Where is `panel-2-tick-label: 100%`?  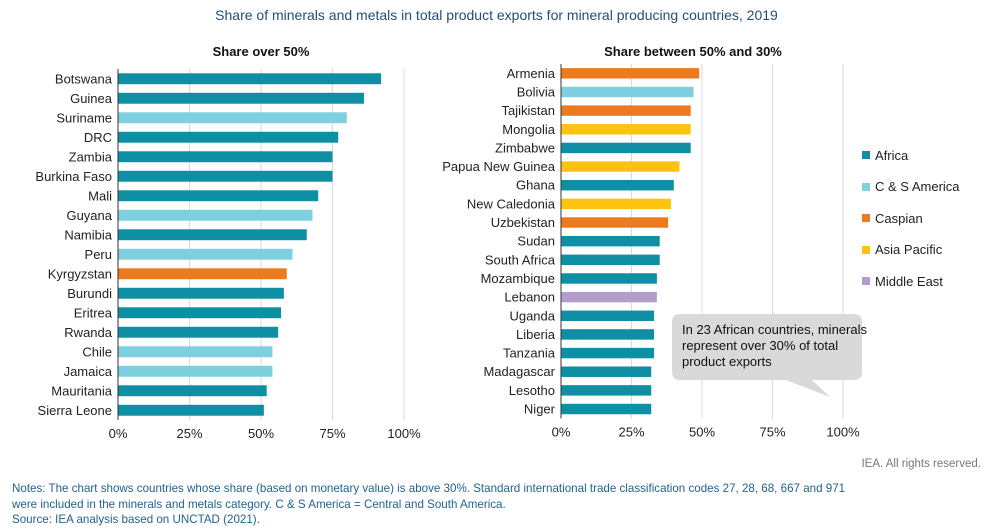 panel-2-tick-label: 100% is located at coordinates (843, 431).